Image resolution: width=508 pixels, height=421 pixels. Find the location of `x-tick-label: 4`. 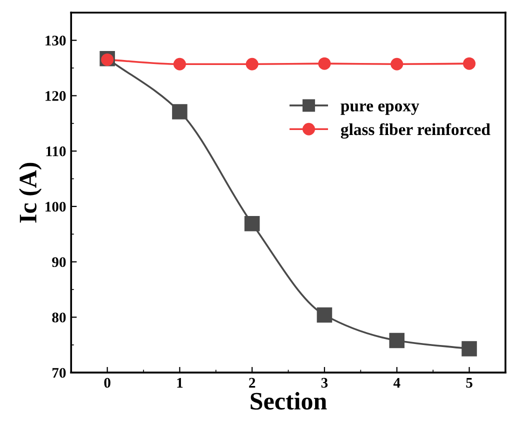

x-tick-label: 4 is located at coordinates (396, 383).